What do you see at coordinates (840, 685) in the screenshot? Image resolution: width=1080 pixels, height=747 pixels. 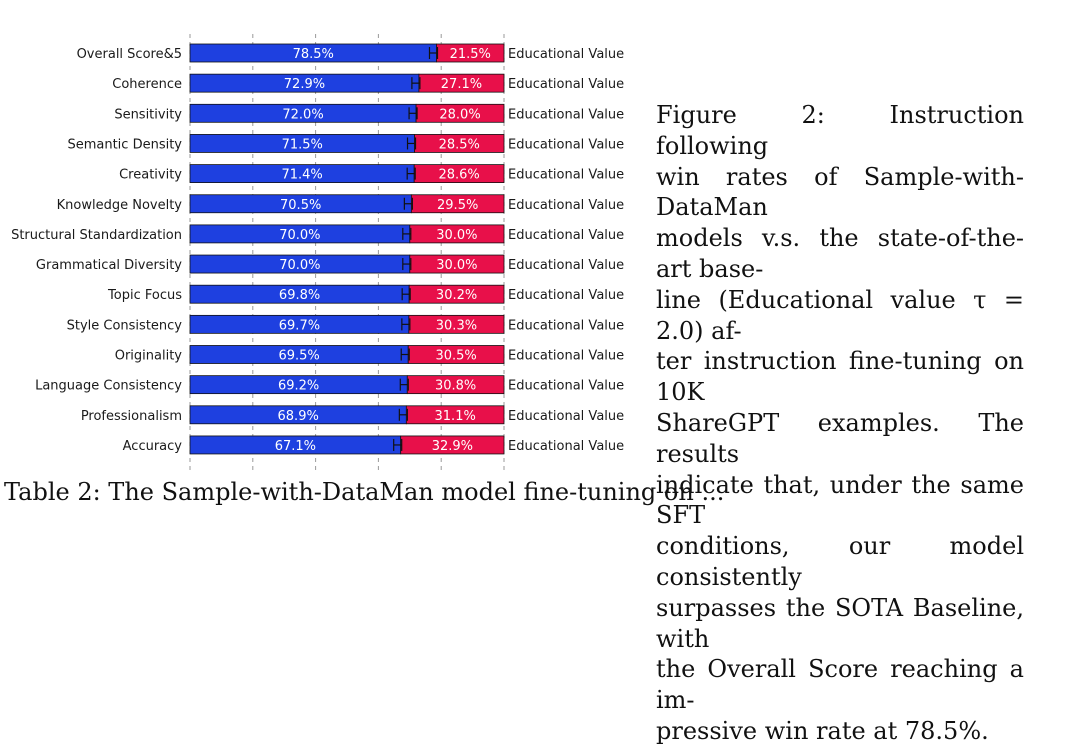 I see `caption-line: the Overall Score reaching a im-` at bounding box center [840, 685].